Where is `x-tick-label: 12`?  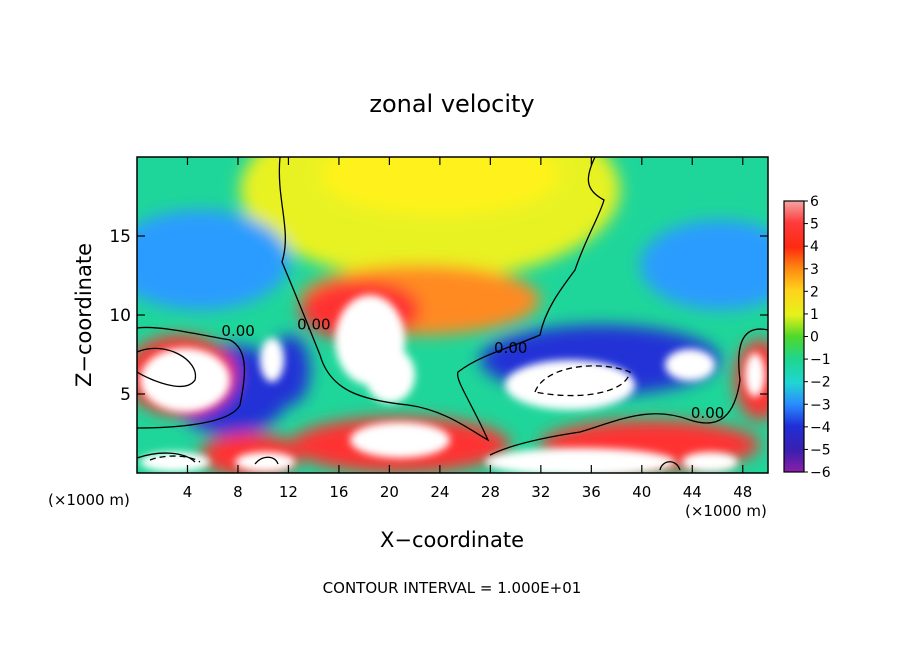
x-tick-label: 12 is located at coordinates (288, 492).